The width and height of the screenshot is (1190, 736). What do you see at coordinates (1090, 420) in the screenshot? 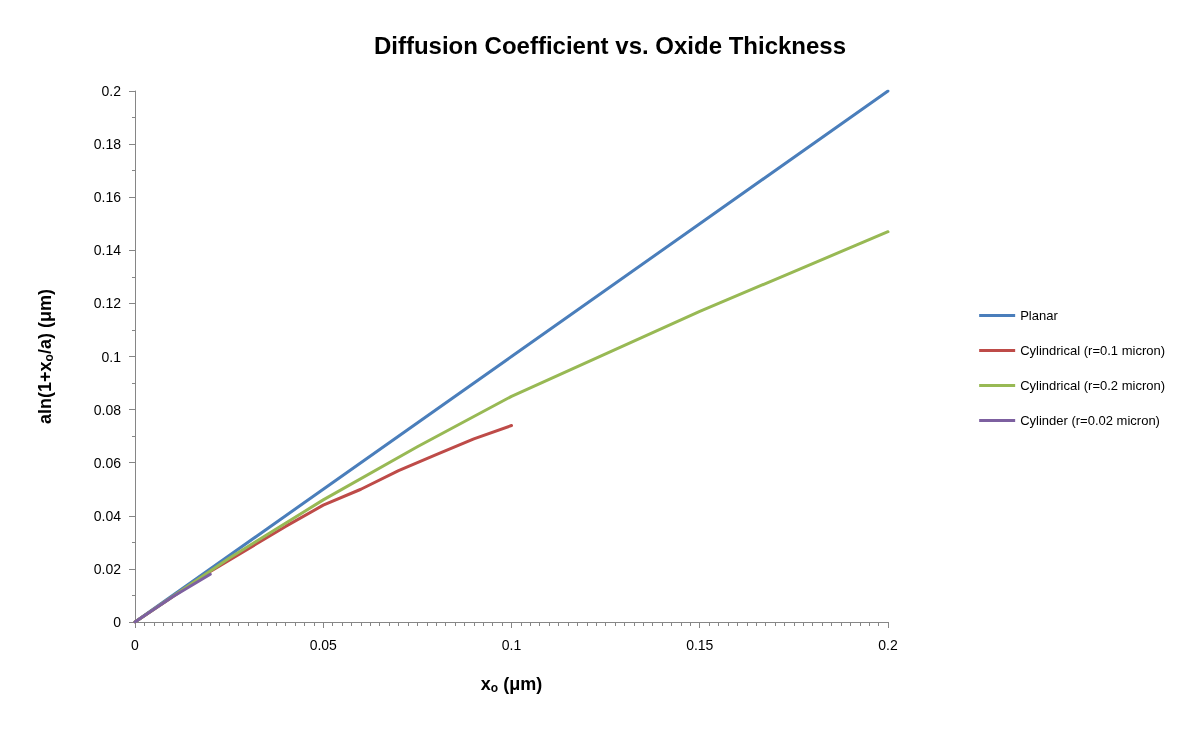
I see `legend-label: Cylinder (r=0.02 micron)` at bounding box center [1090, 420].